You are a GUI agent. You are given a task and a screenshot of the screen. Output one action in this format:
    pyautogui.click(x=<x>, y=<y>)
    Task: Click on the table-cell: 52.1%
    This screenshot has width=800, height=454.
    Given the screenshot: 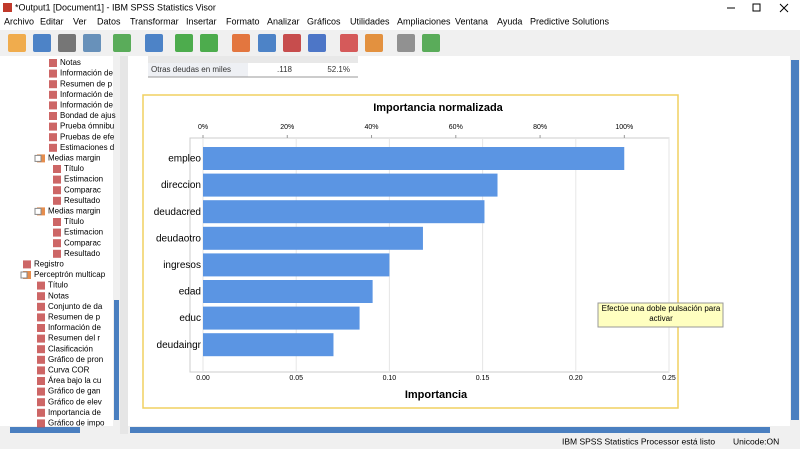 What is the action you would take?
    pyautogui.click(x=338, y=69)
    